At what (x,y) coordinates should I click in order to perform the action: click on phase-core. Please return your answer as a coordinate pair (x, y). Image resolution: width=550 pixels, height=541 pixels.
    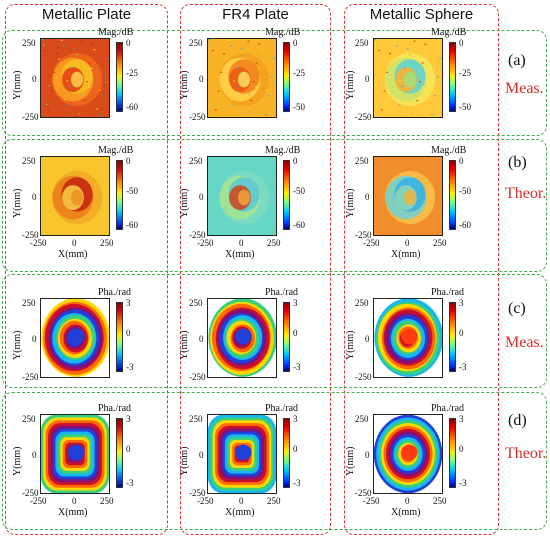
    Looking at the image, I should click on (409, 336).